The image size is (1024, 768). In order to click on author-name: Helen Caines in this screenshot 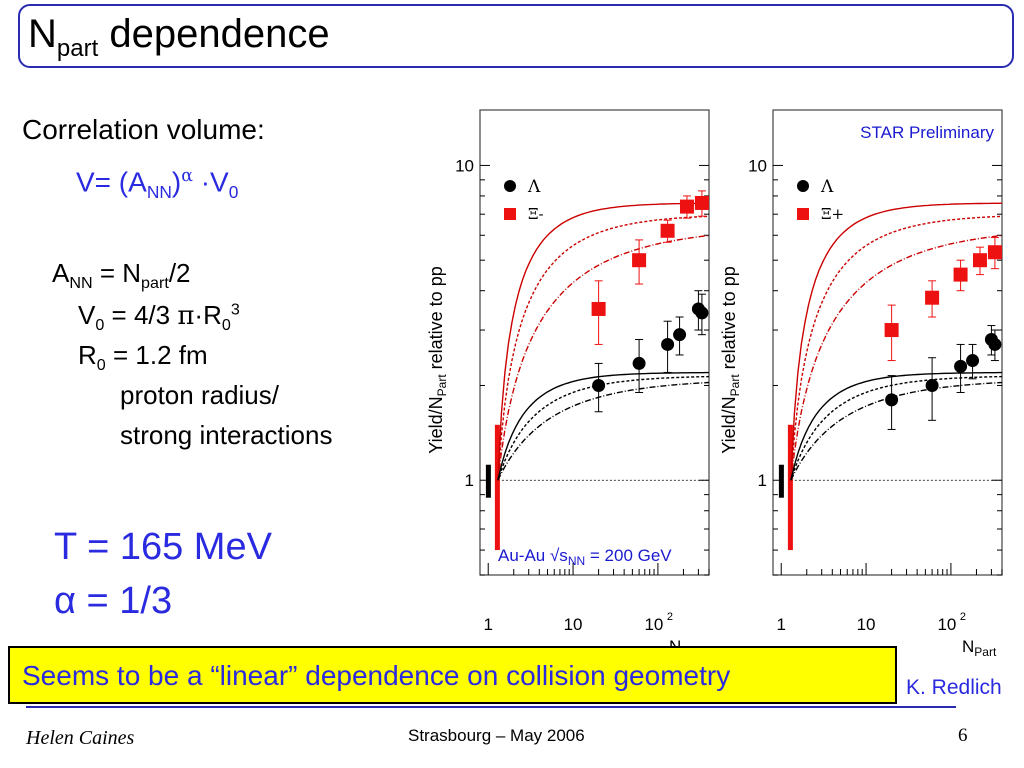, I will do `click(80, 738)`.